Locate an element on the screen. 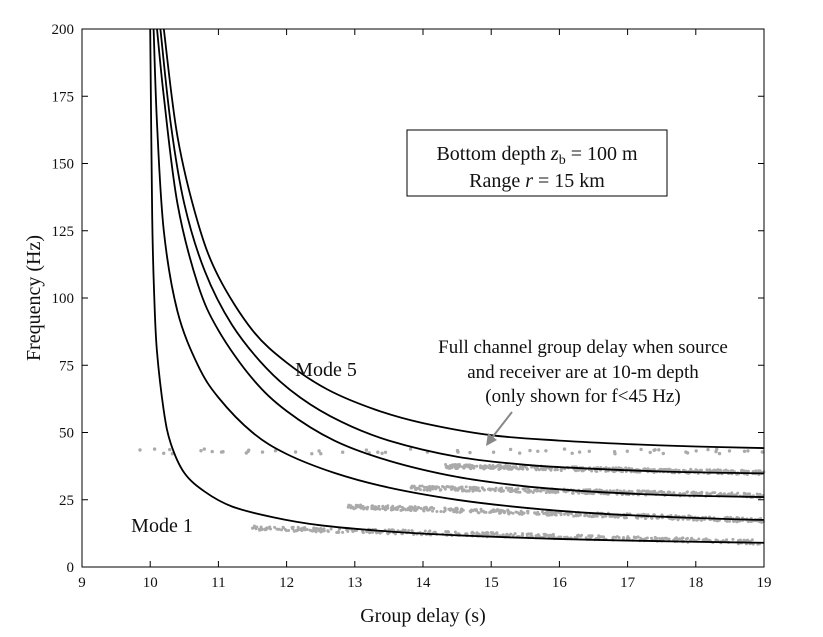  mode-5-label: Mode 5 is located at coordinates (326, 370).